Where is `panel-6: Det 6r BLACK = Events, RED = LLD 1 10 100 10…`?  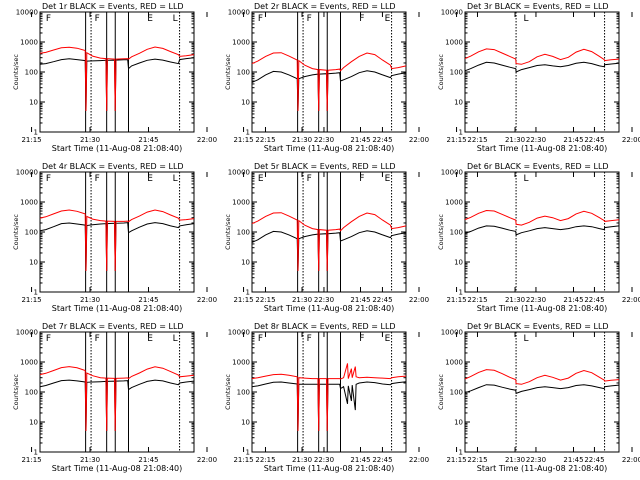
panel-6: Det 6r BLACK = Events, RED = LLD 1 10 100 10… is located at coordinates (538, 237).